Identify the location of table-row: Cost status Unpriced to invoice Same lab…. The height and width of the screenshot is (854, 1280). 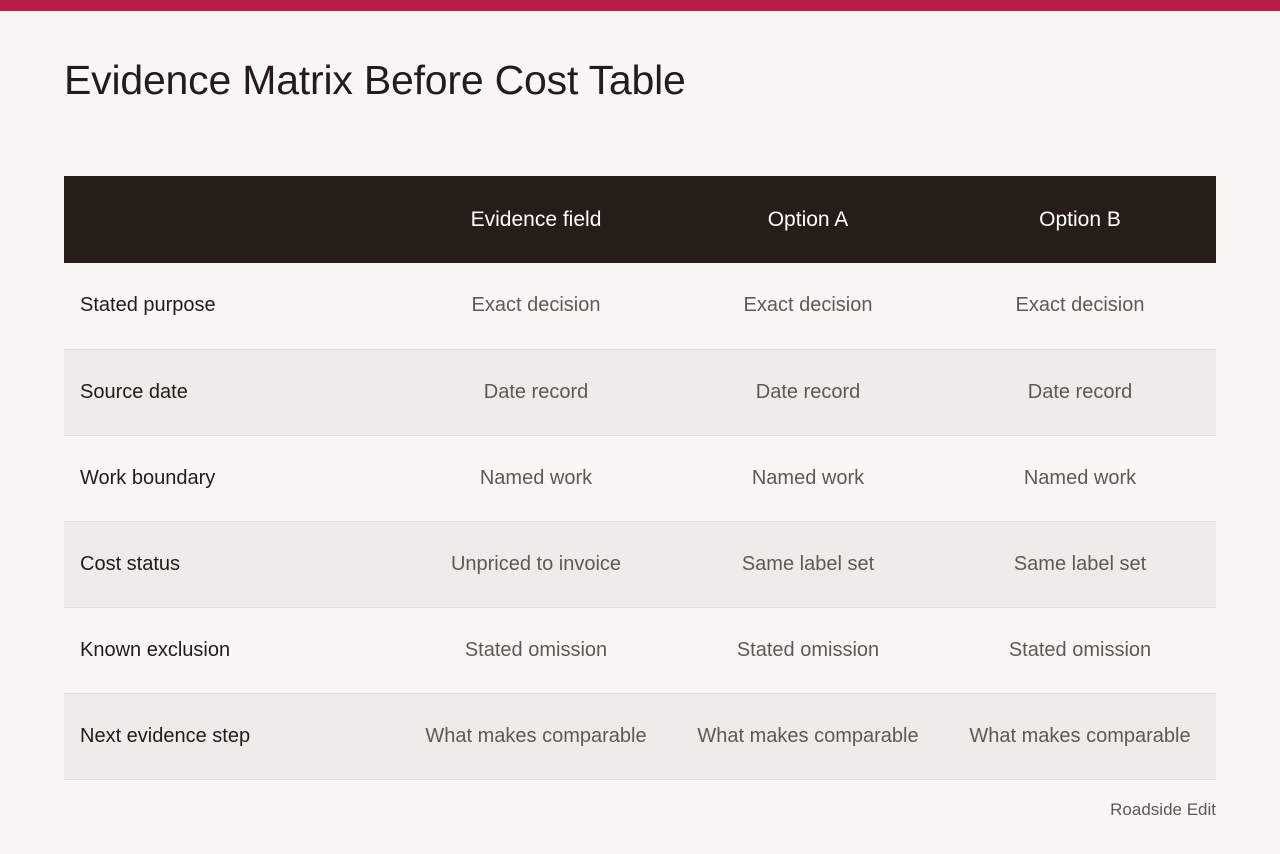
(640, 564).